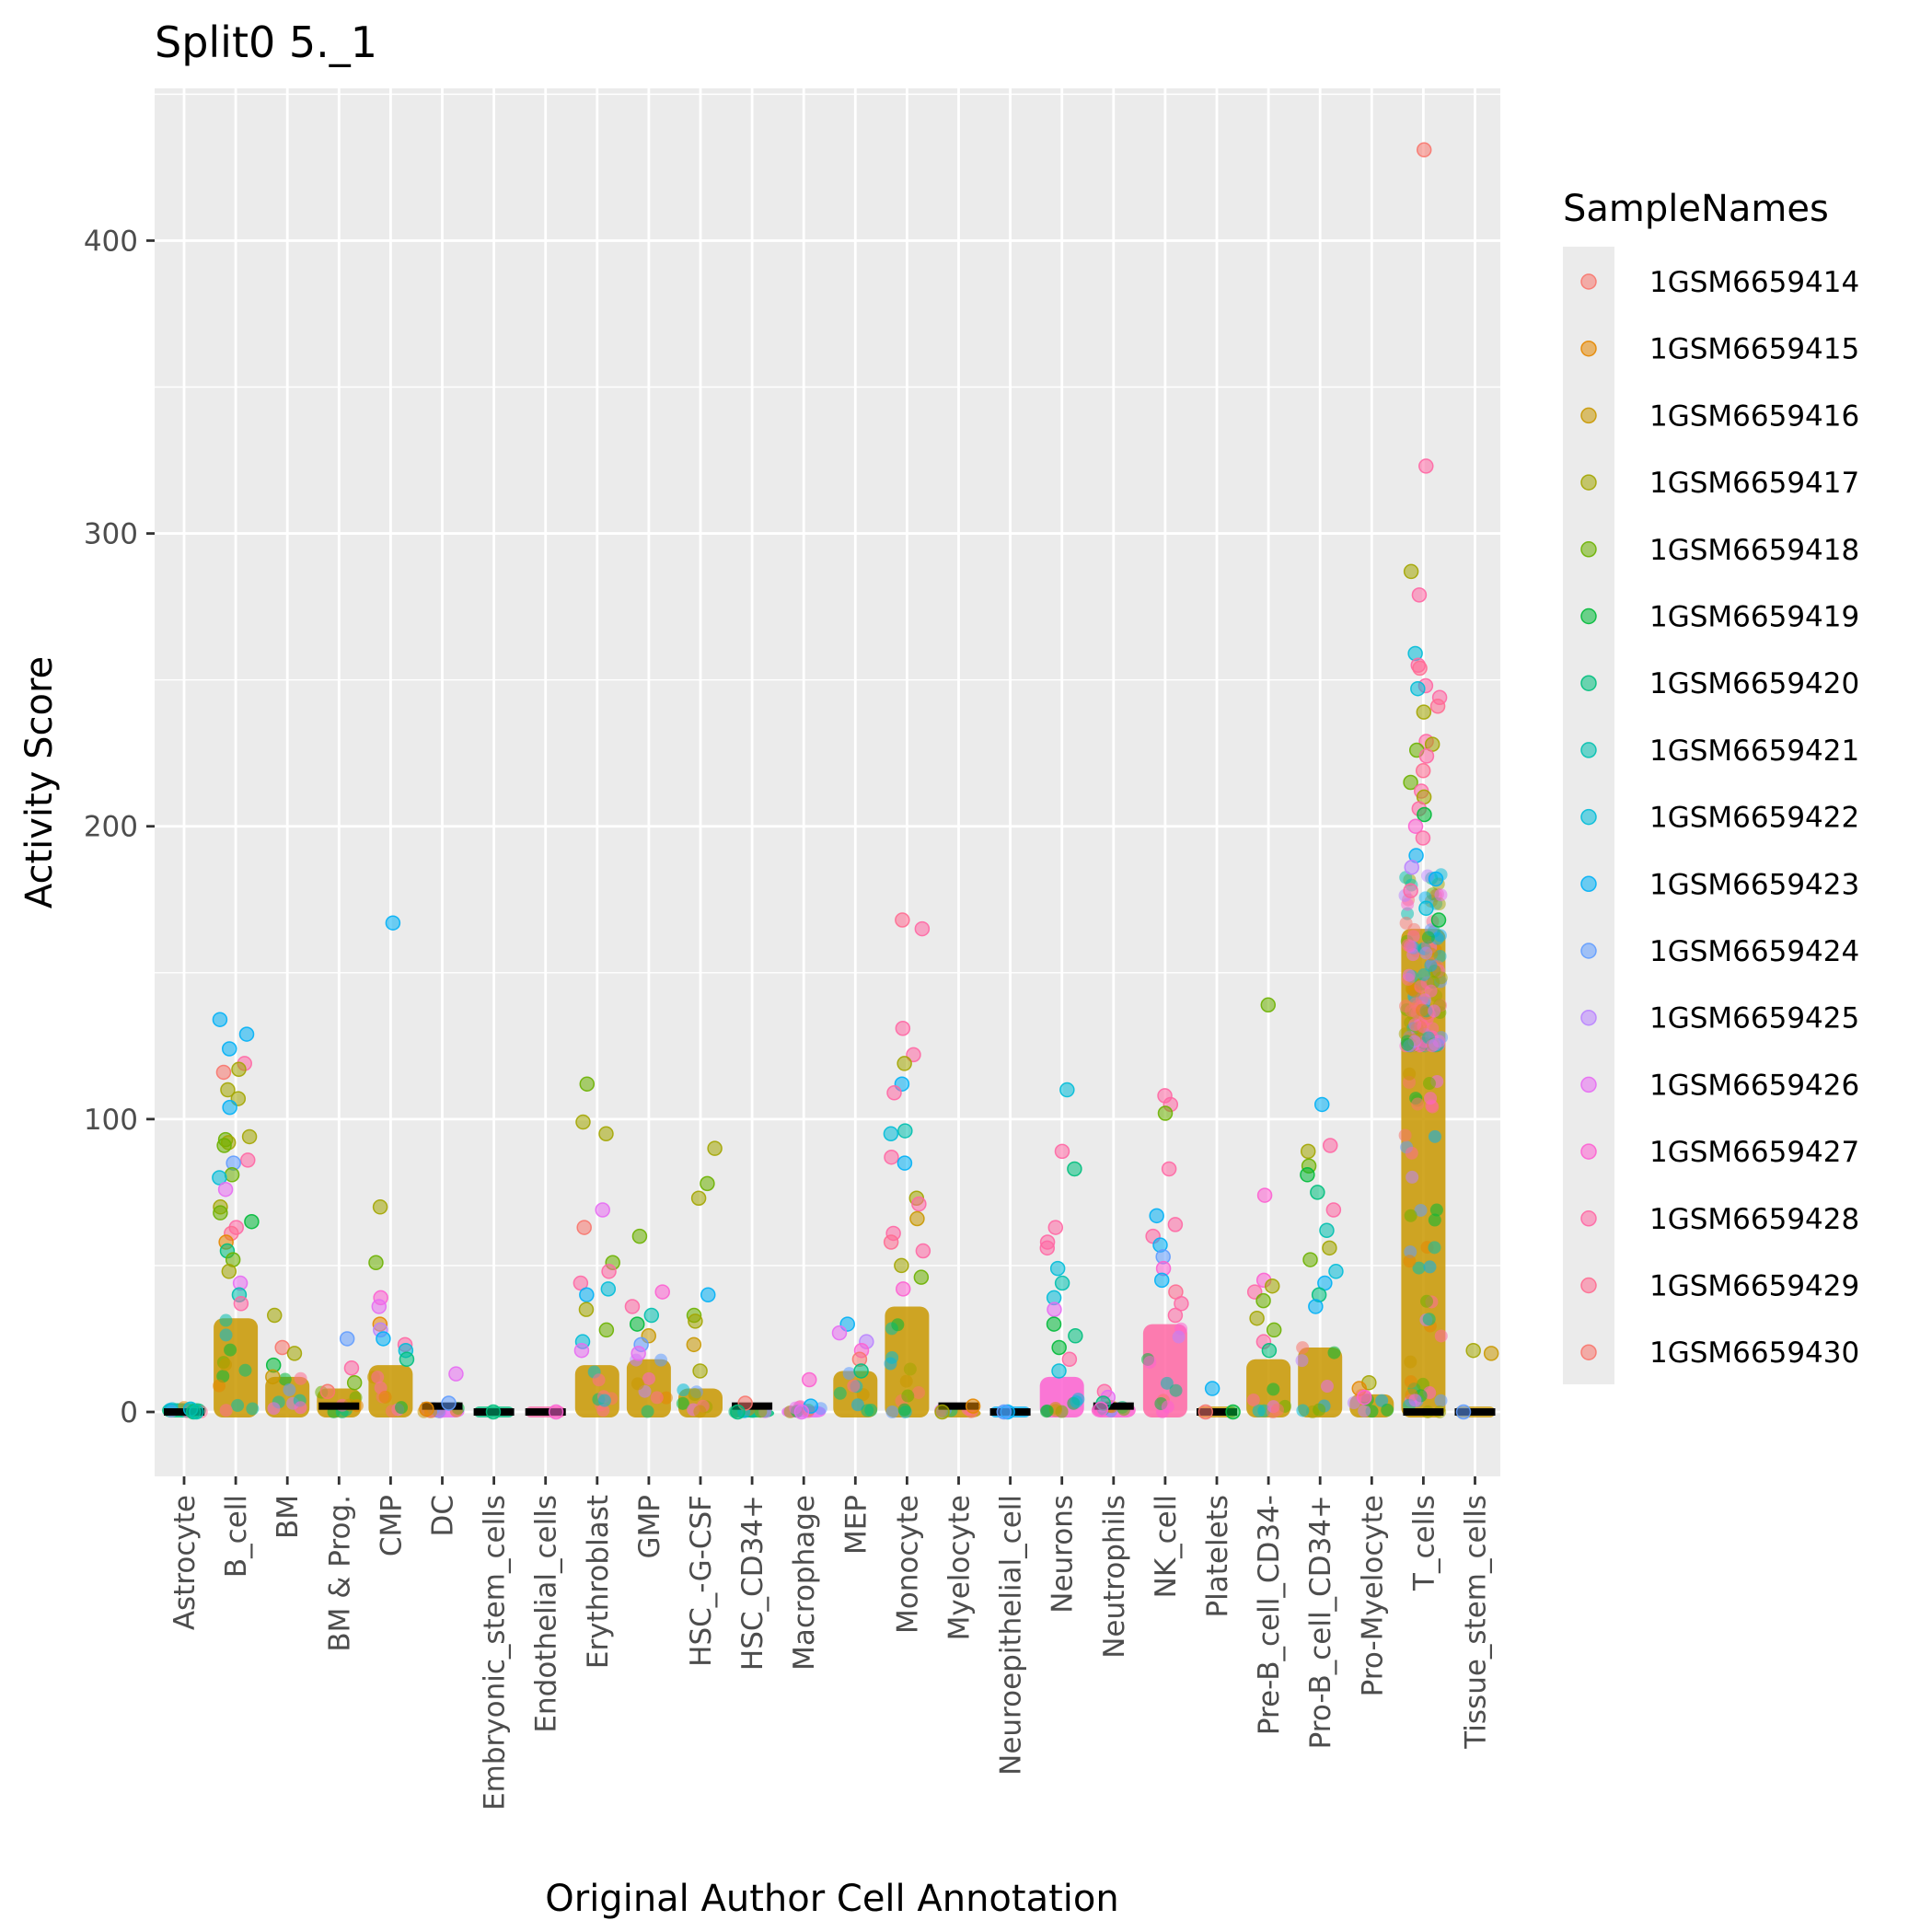  Describe the element at coordinates (111, 241) in the screenshot. I see `y-tick-label: 400` at that location.